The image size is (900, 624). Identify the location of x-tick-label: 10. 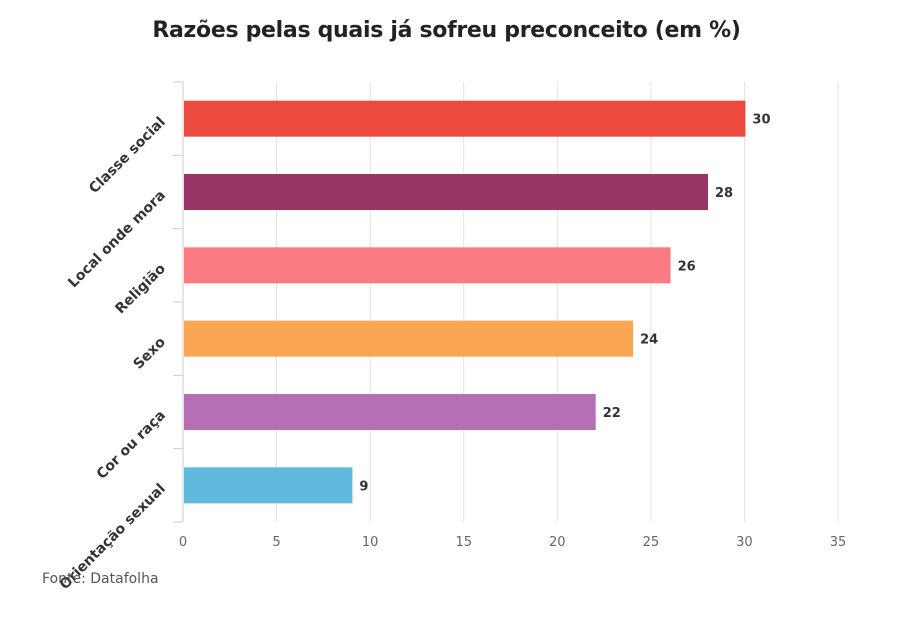
(370, 542).